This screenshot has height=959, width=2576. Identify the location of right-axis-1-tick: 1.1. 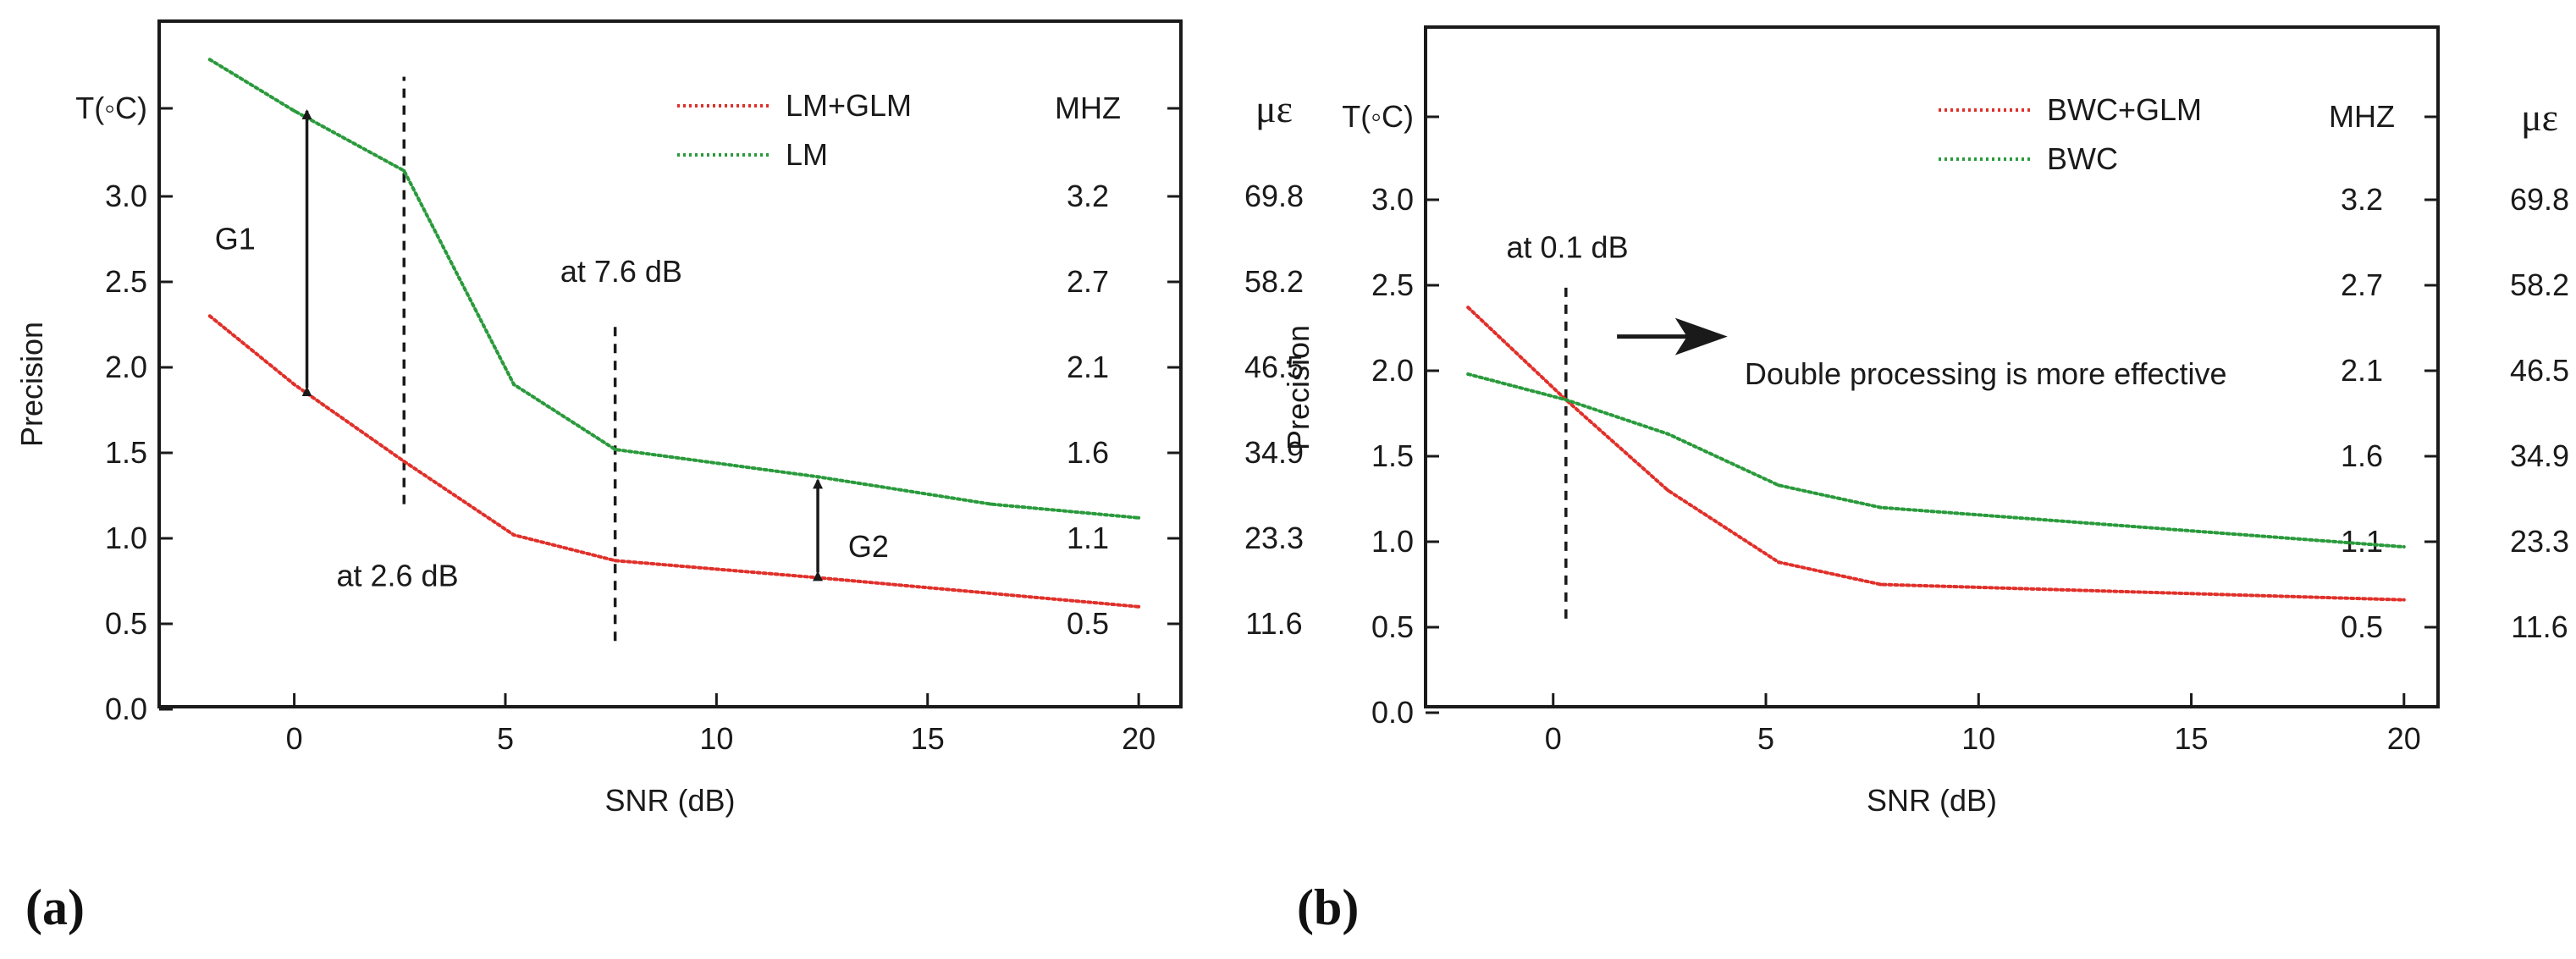
(1088, 538).